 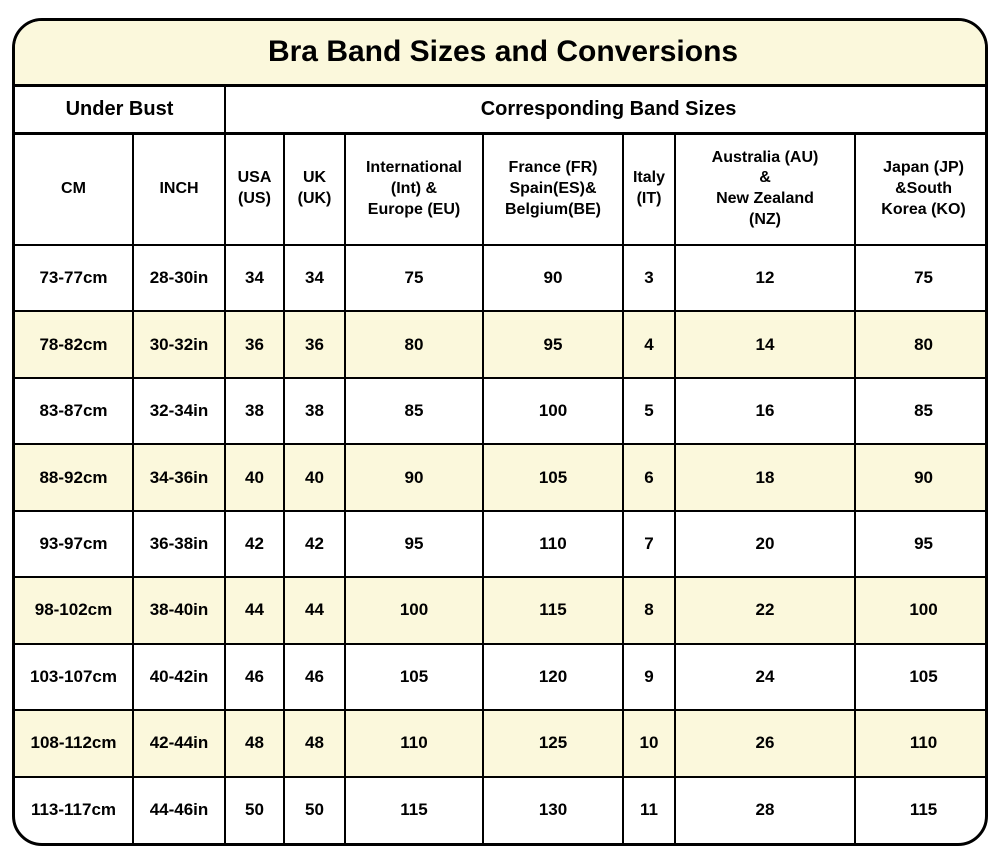 I want to click on table-row: 113-117cm 44-46in 50 50 115 130 11 28 115, so click(x=500, y=809).